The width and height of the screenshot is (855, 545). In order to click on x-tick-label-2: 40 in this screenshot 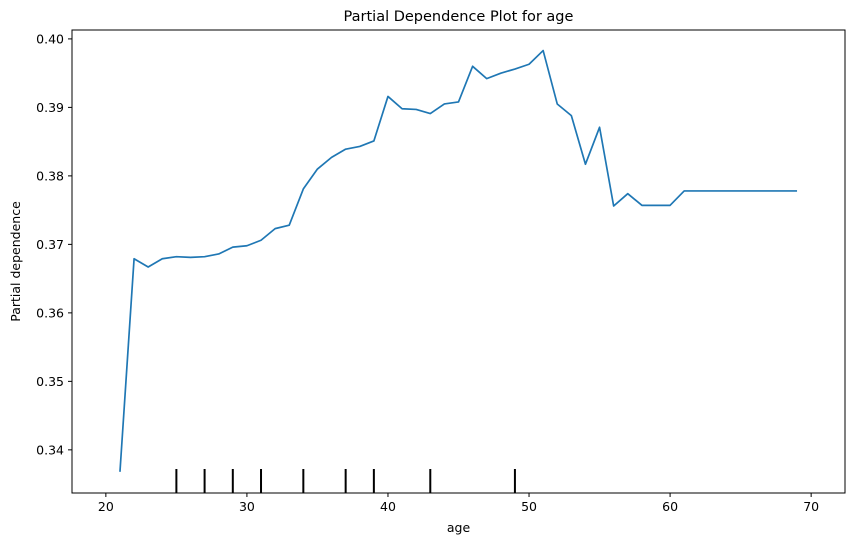, I will do `click(388, 506)`.